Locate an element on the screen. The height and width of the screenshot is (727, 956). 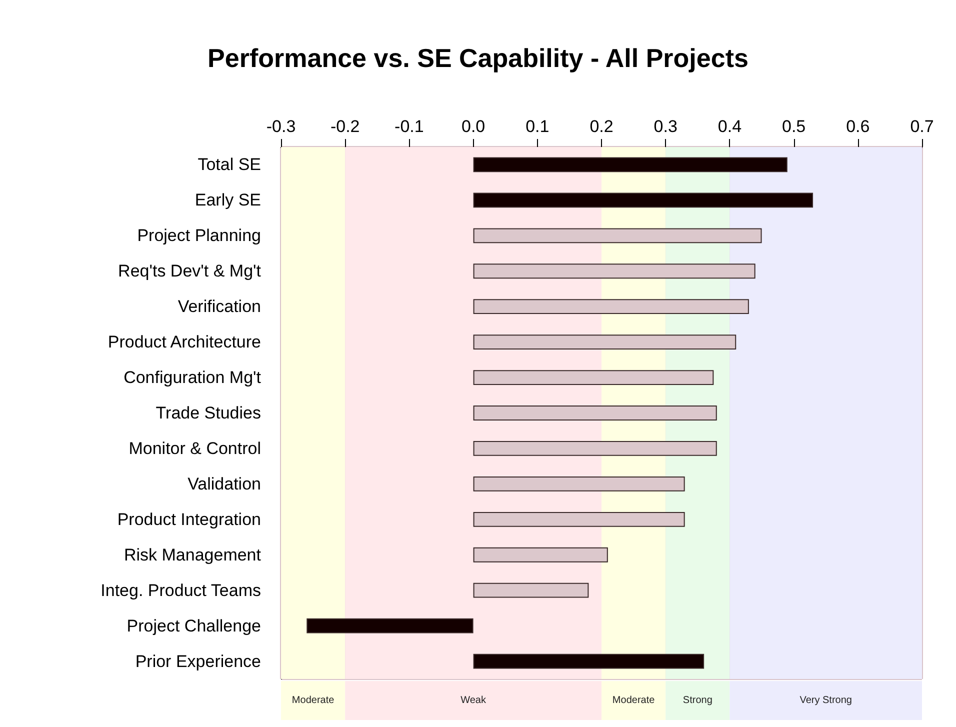
y-tick-label: Prior Experience is located at coordinates (198, 661).